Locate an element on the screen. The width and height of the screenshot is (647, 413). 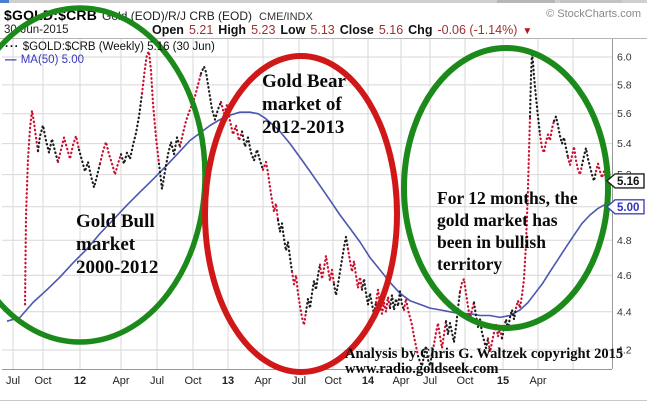
close-value: 5.16 is located at coordinates (391, 30).